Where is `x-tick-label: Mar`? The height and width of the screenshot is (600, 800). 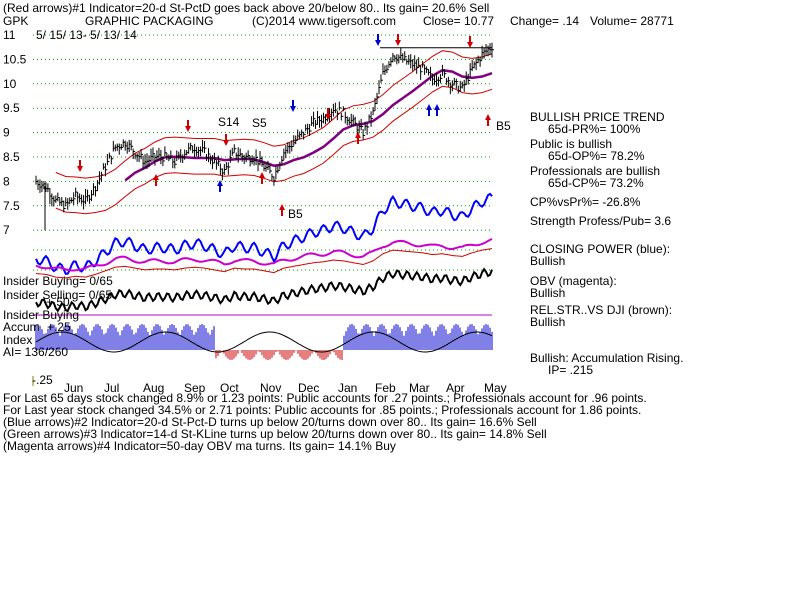 x-tick-label: Mar is located at coordinates (419, 388).